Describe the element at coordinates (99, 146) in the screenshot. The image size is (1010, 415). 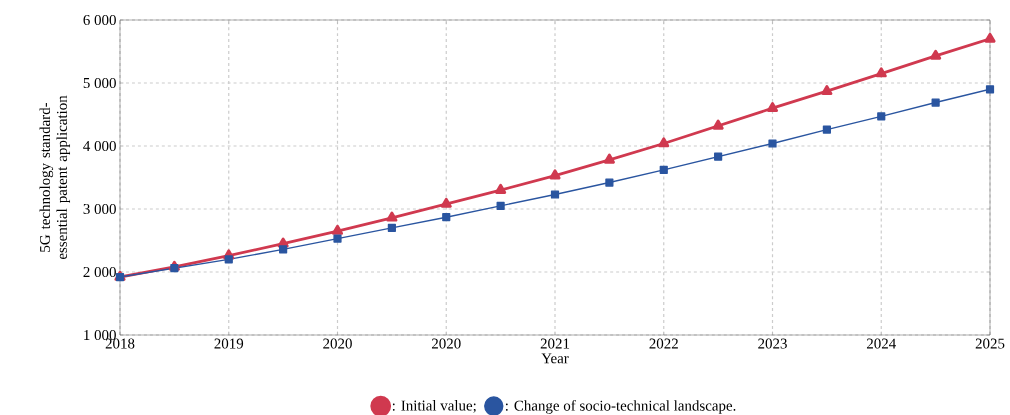
I see `y-tick-label: 4 000` at that location.